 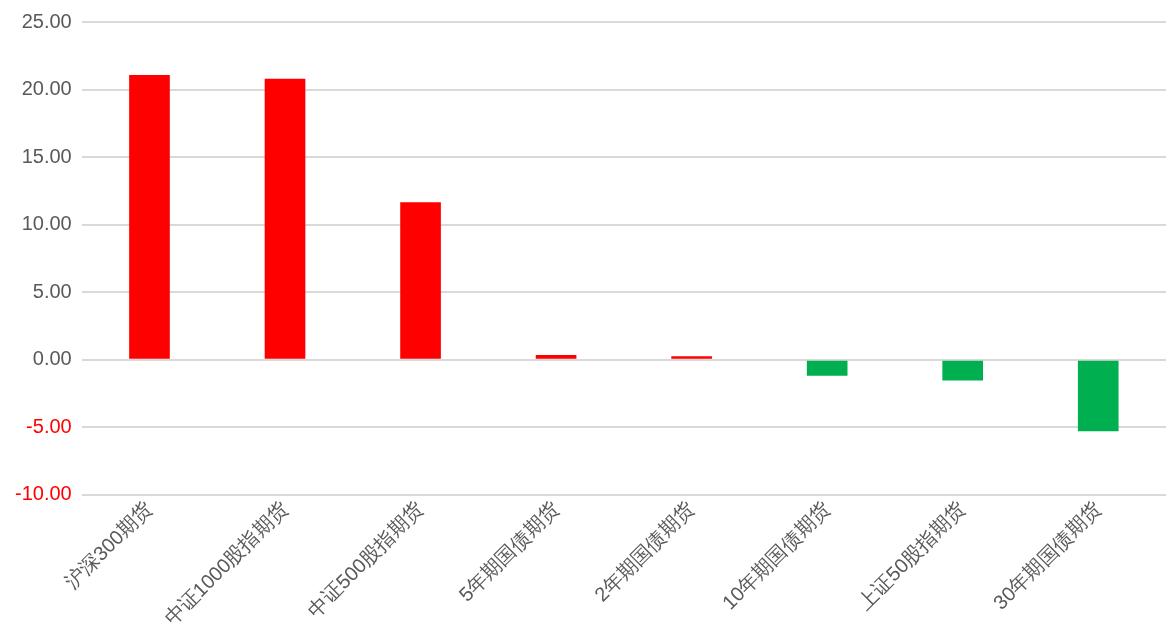 I want to click on x-tick-label: 5年期国债期货, so click(x=508, y=551).